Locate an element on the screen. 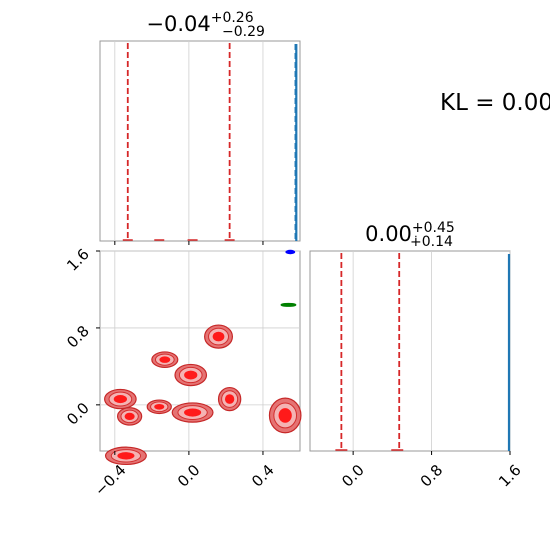 The height and width of the screenshot is (550, 550). y-tick-labels: 0.0 0.8 1.6 is located at coordinates (81, 337).